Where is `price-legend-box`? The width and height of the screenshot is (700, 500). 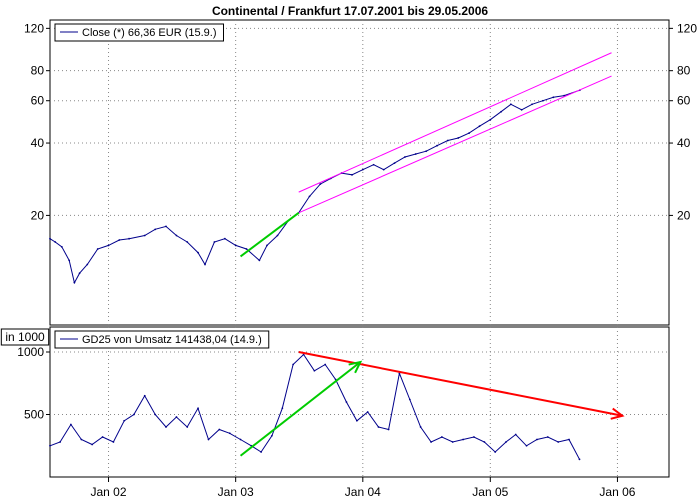
price-legend-box is located at coordinates (139, 32).